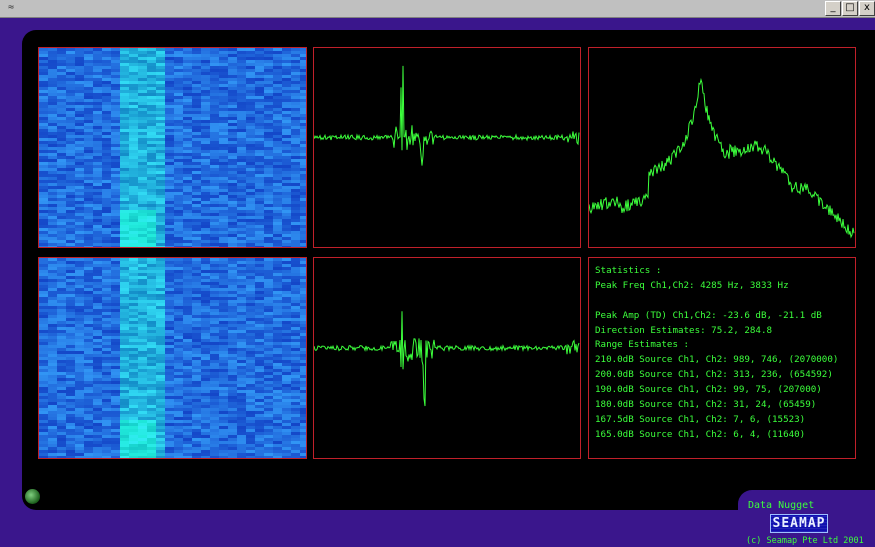 This screenshot has height=547, width=875. What do you see at coordinates (799, 523) in the screenshot?
I see `seamap-logo: SEAMAP` at bounding box center [799, 523].